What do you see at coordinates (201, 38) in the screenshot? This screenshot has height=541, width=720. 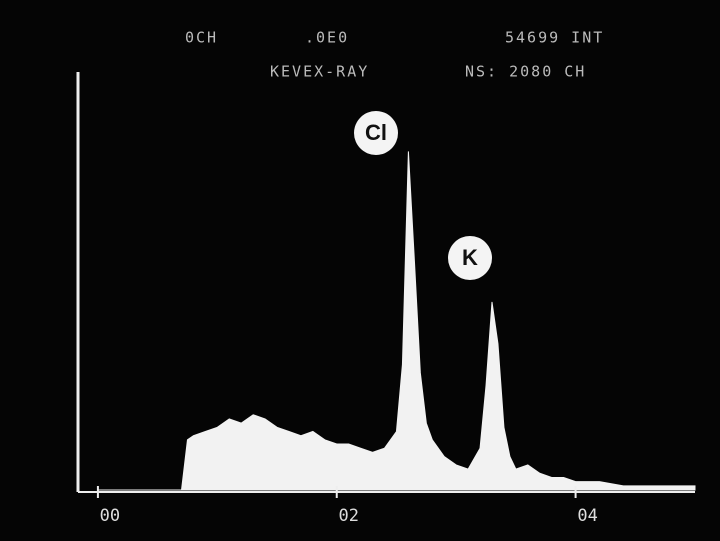 I see `header-text: 0CH` at bounding box center [201, 38].